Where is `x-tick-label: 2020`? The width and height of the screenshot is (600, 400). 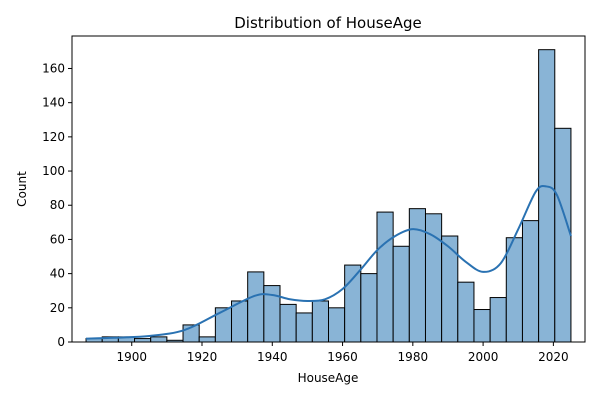
x-tick-label: 2020 is located at coordinates (553, 357).